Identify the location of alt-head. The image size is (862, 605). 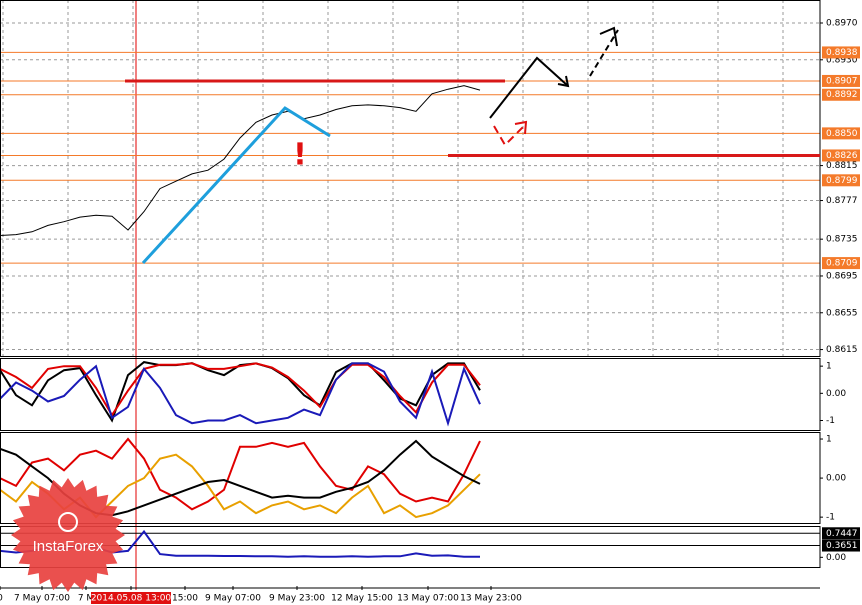
(521, 127).